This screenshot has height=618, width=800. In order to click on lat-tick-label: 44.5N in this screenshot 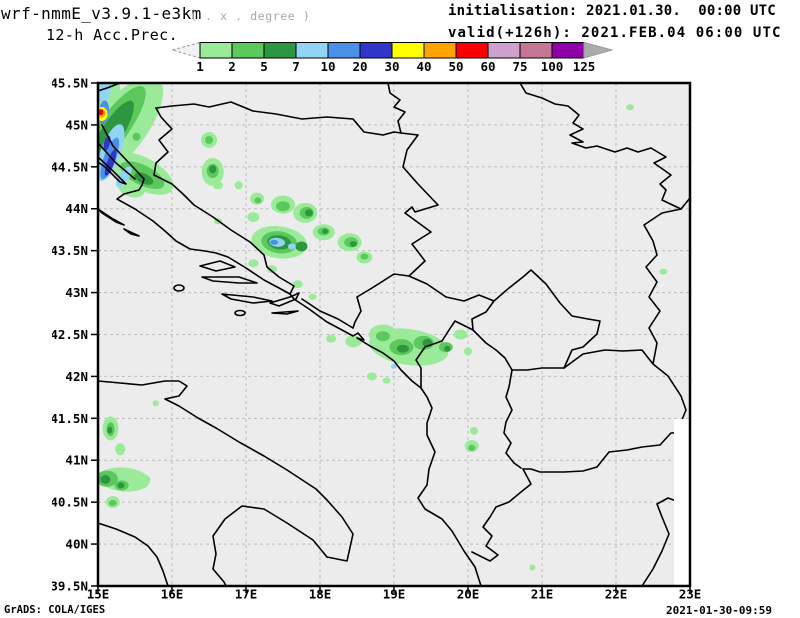, I will do `click(70, 166)`.